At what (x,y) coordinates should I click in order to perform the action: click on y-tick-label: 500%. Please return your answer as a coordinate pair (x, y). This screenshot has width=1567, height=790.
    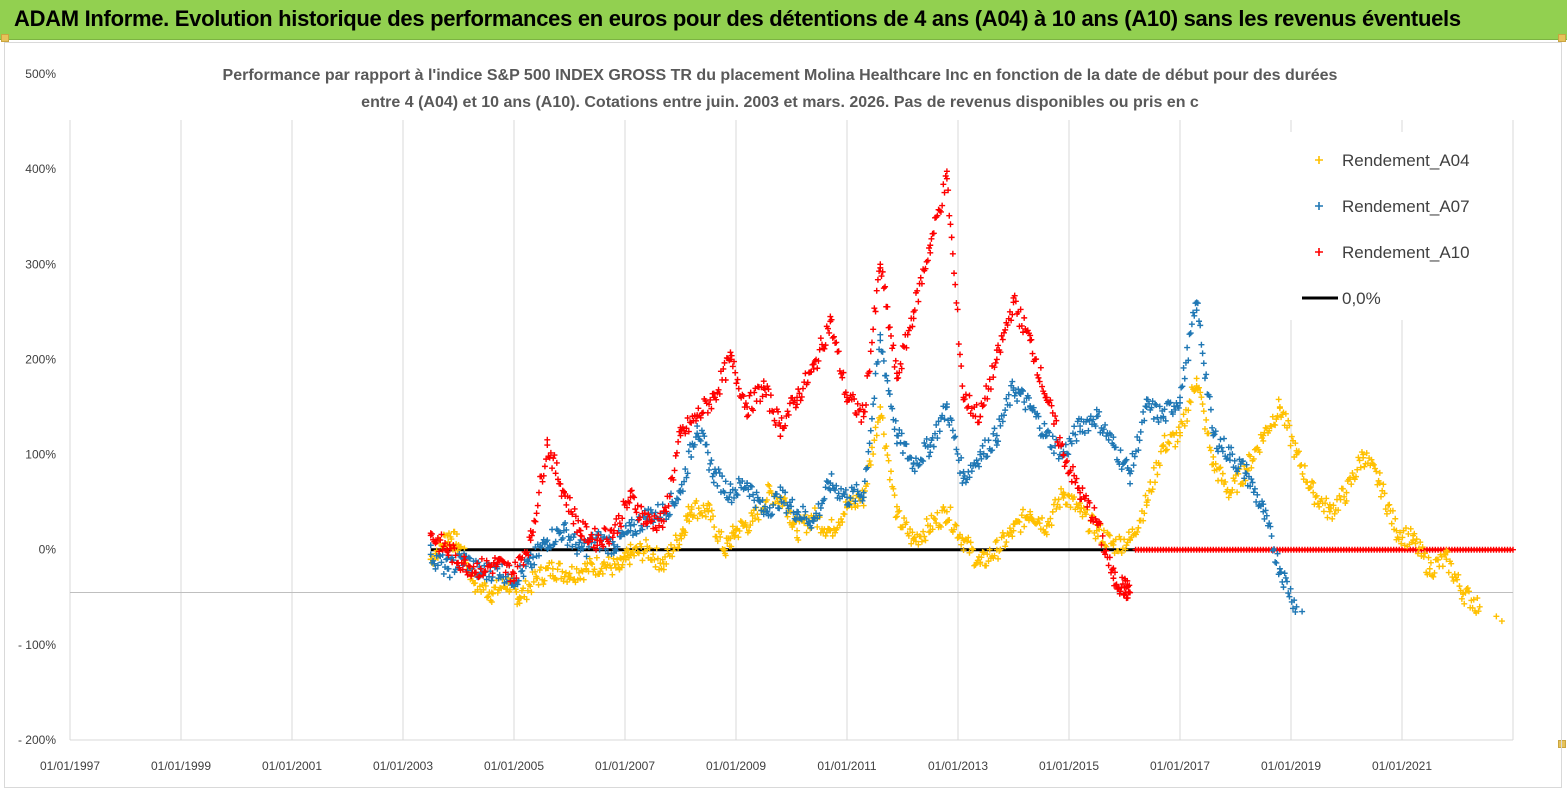
    Looking at the image, I should click on (40, 74).